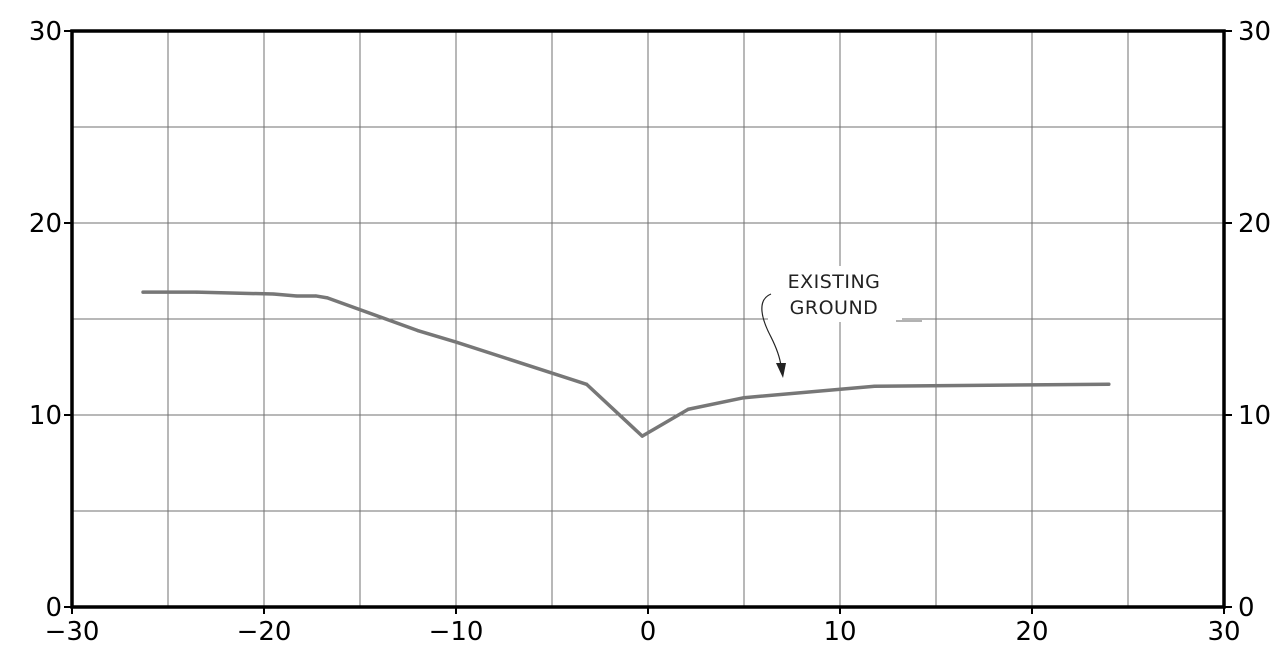  Describe the element at coordinates (53, 608) in the screenshot. I see `y-tick-label-left: 0` at that location.